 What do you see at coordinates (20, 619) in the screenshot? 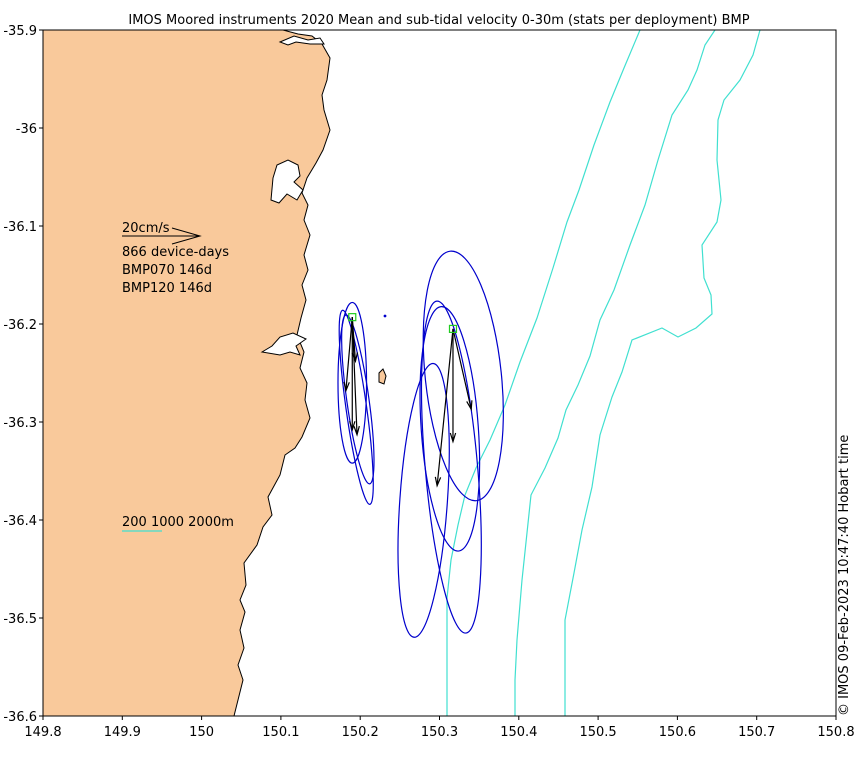
I see `y-tick-label: -36.5` at bounding box center [20, 619].